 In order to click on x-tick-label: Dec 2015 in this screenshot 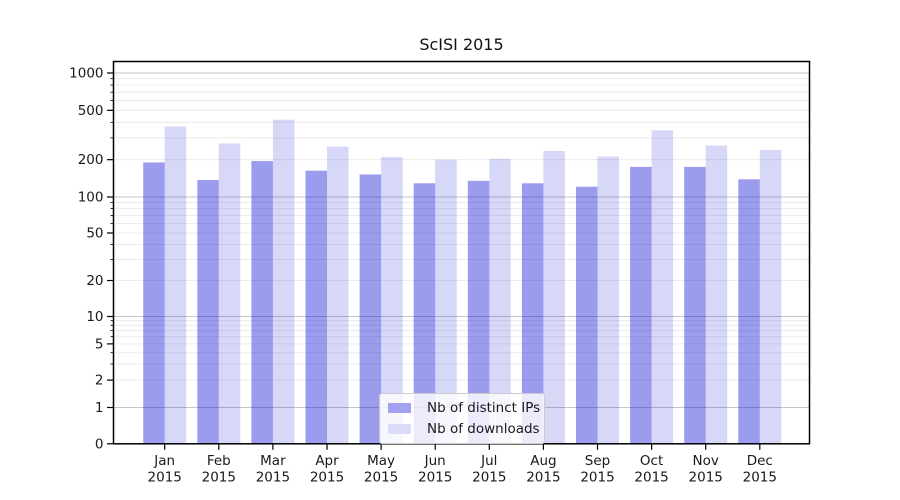, I will do `click(760, 469)`.